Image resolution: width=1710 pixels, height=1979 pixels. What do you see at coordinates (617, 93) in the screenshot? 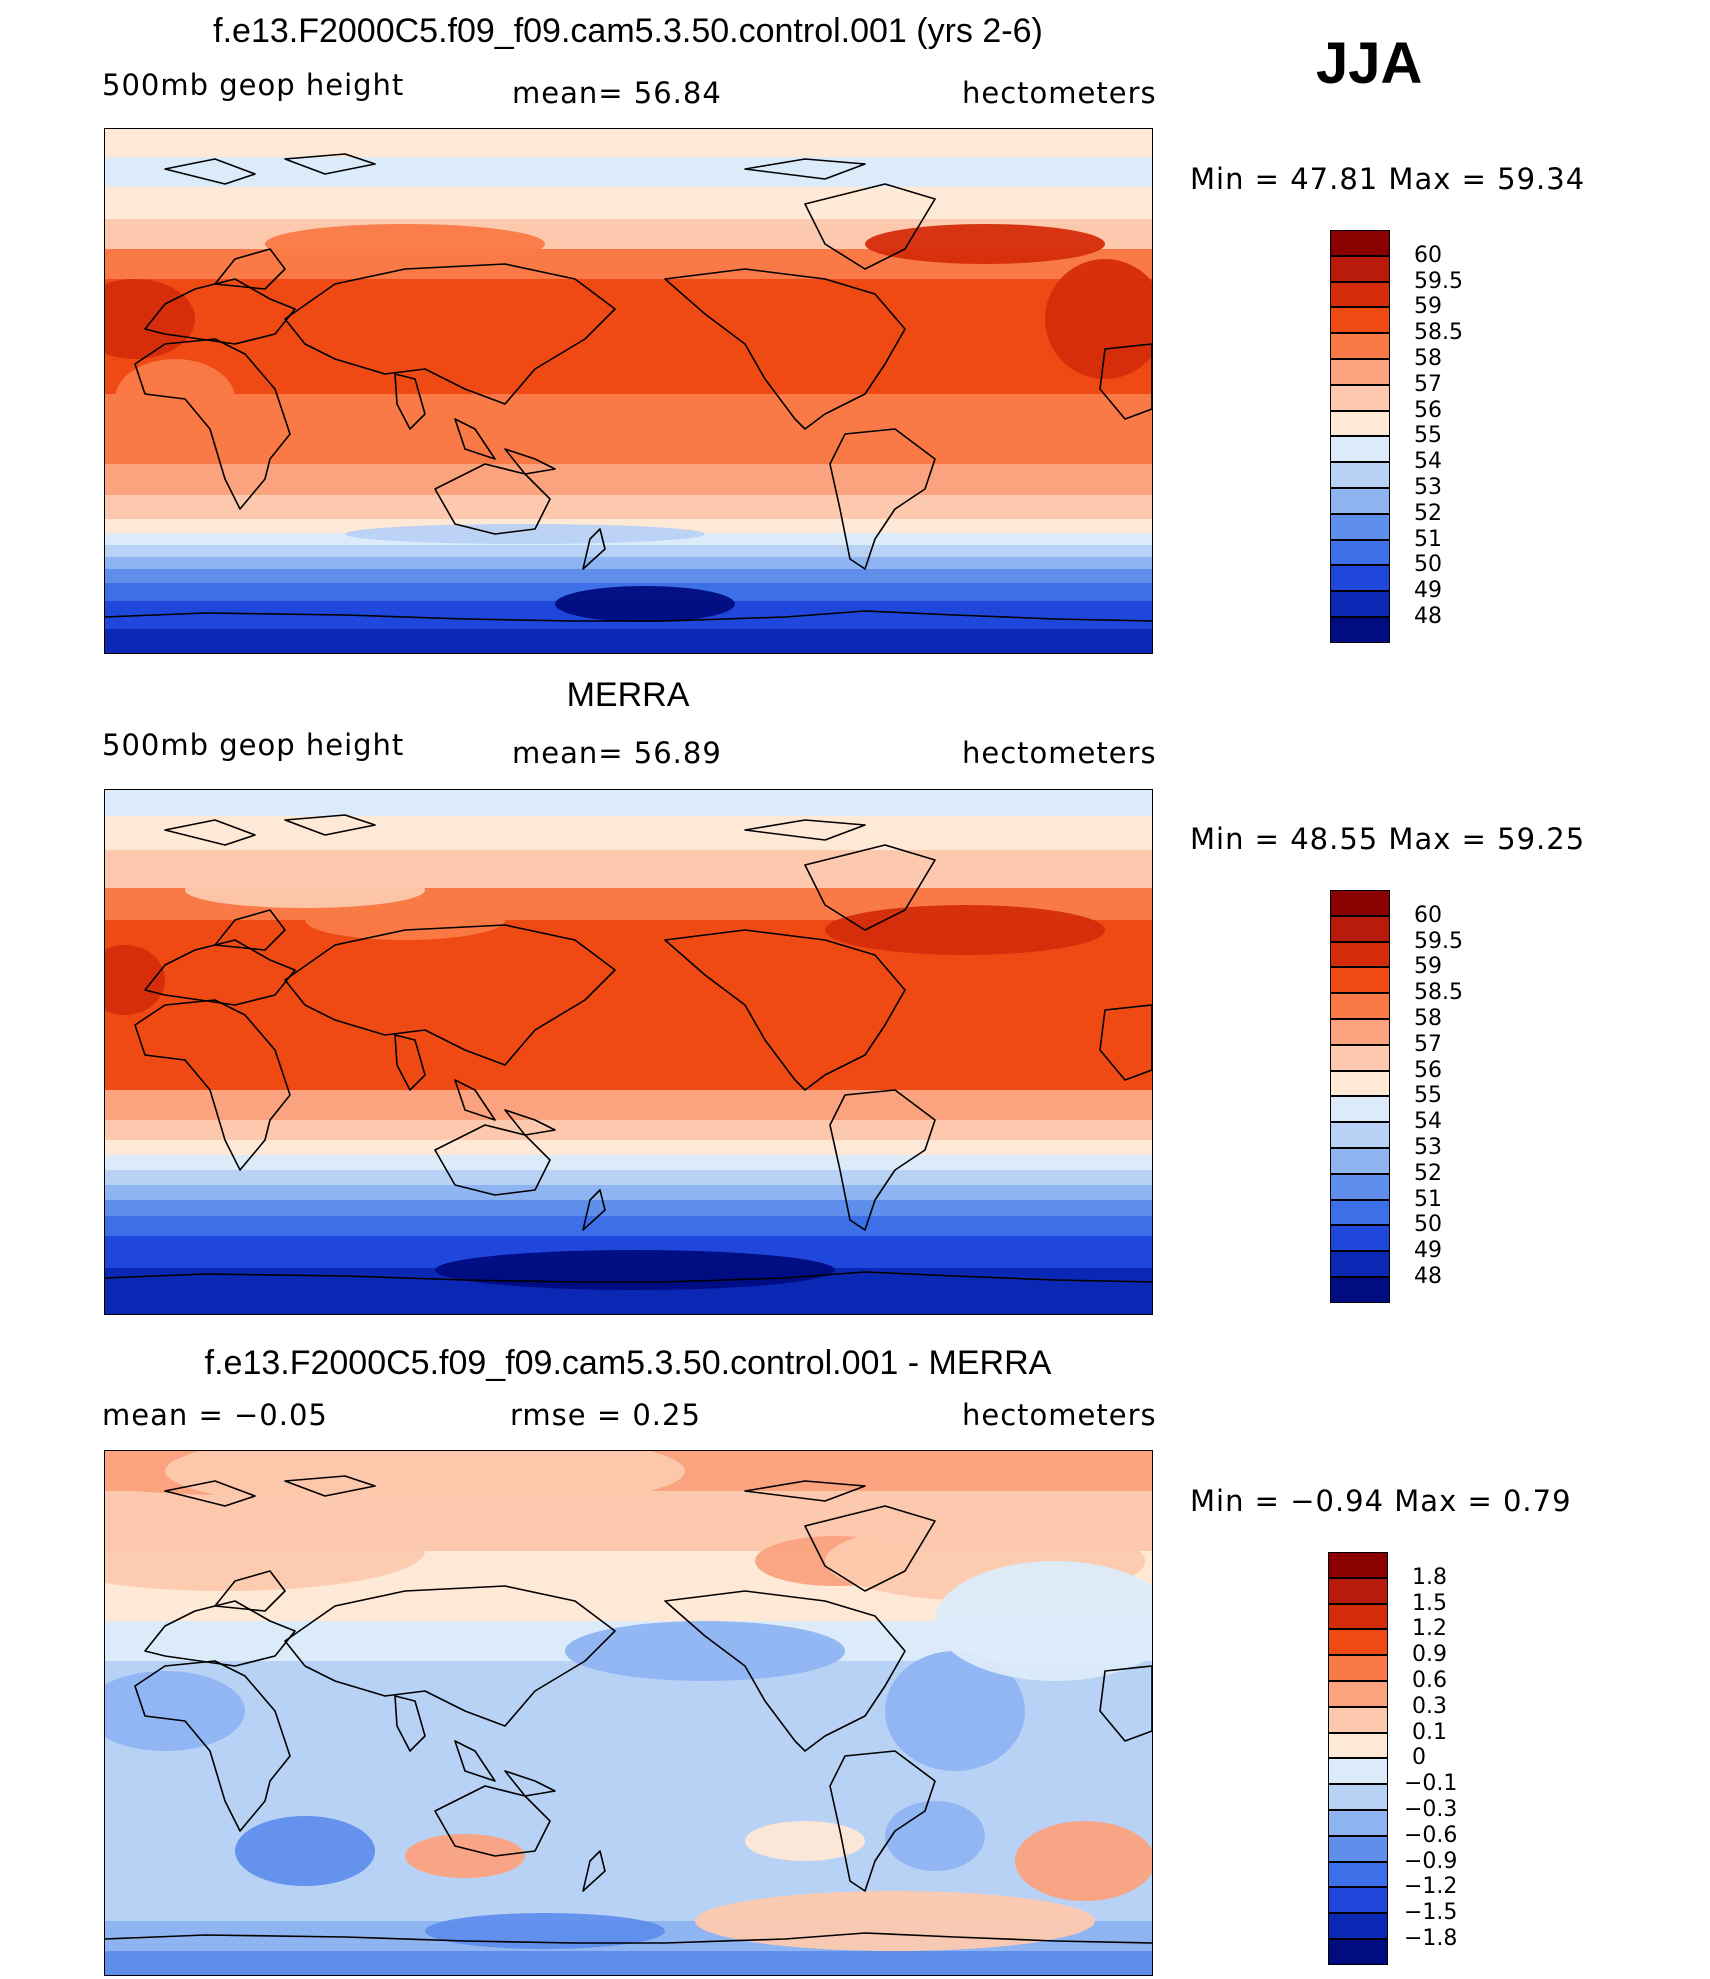
I see `panel-model-mean-label: mean= 56.84` at bounding box center [617, 93].